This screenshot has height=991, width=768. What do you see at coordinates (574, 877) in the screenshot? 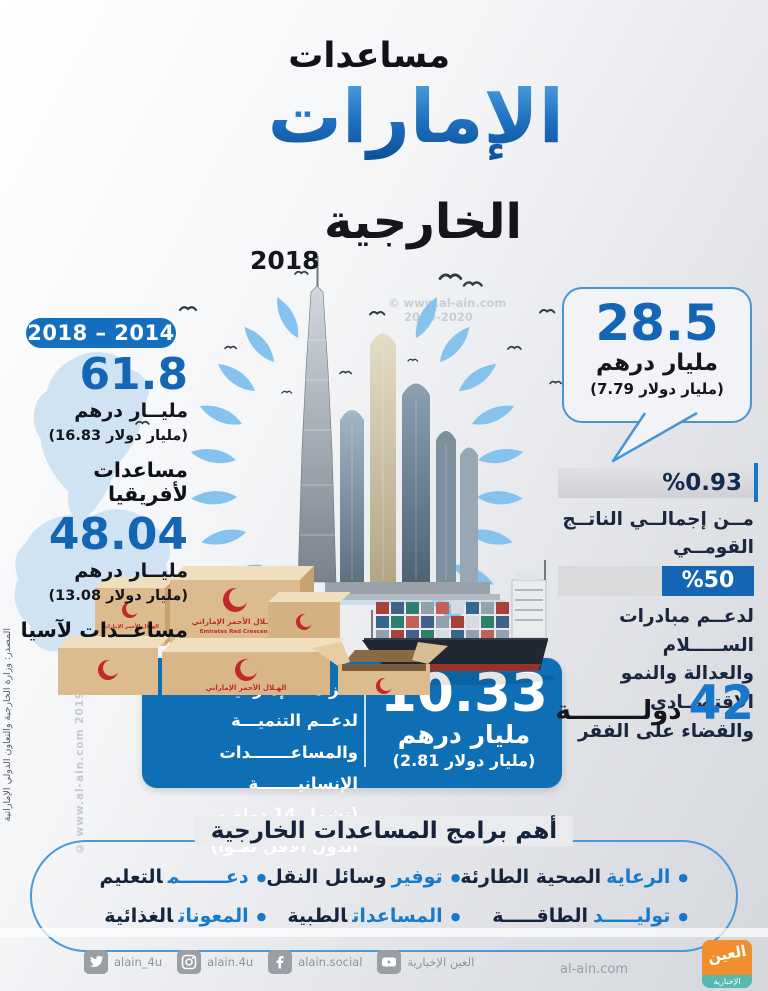
I see `program-item-emergency-health: ●الرعايةالصحية الطارئة` at bounding box center [574, 877].